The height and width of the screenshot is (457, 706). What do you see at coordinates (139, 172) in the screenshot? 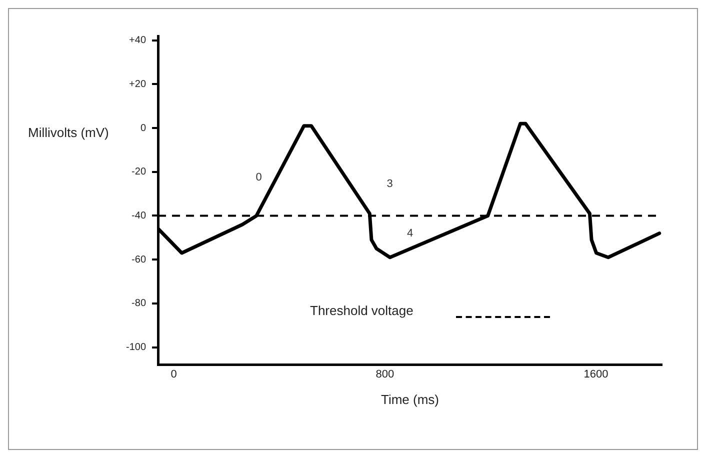
I see `y-tick-label: -20` at bounding box center [139, 172].